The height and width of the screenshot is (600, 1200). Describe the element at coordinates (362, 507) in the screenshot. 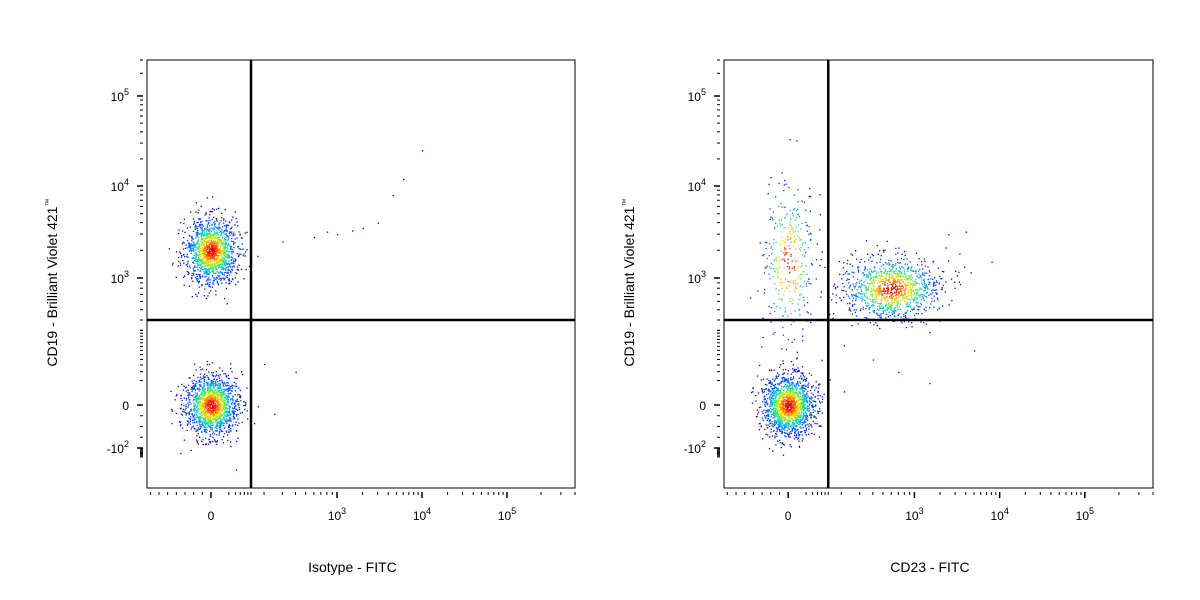

I see `x-axis: 0 103 104 105` at that location.